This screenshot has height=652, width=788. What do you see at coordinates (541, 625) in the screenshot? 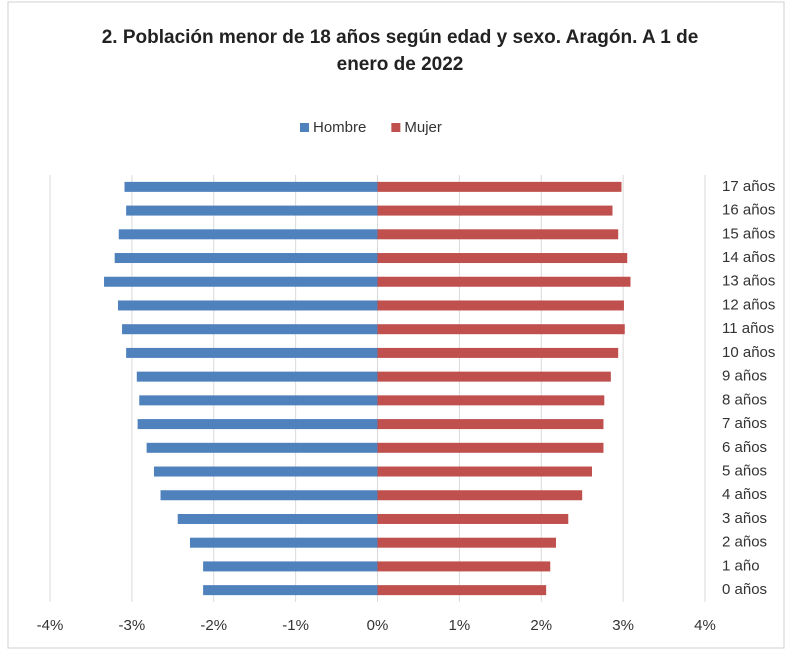
I see `x-tick-label: 2%` at bounding box center [541, 625].